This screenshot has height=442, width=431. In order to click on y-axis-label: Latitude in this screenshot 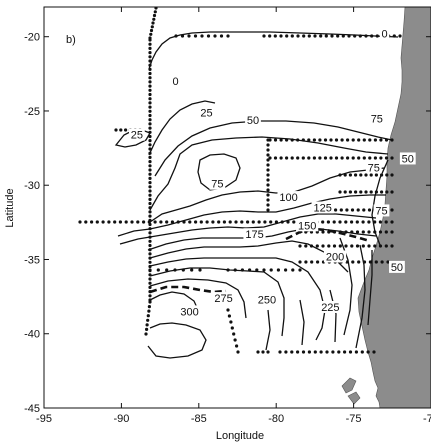, I will do `click(10, 207)`.